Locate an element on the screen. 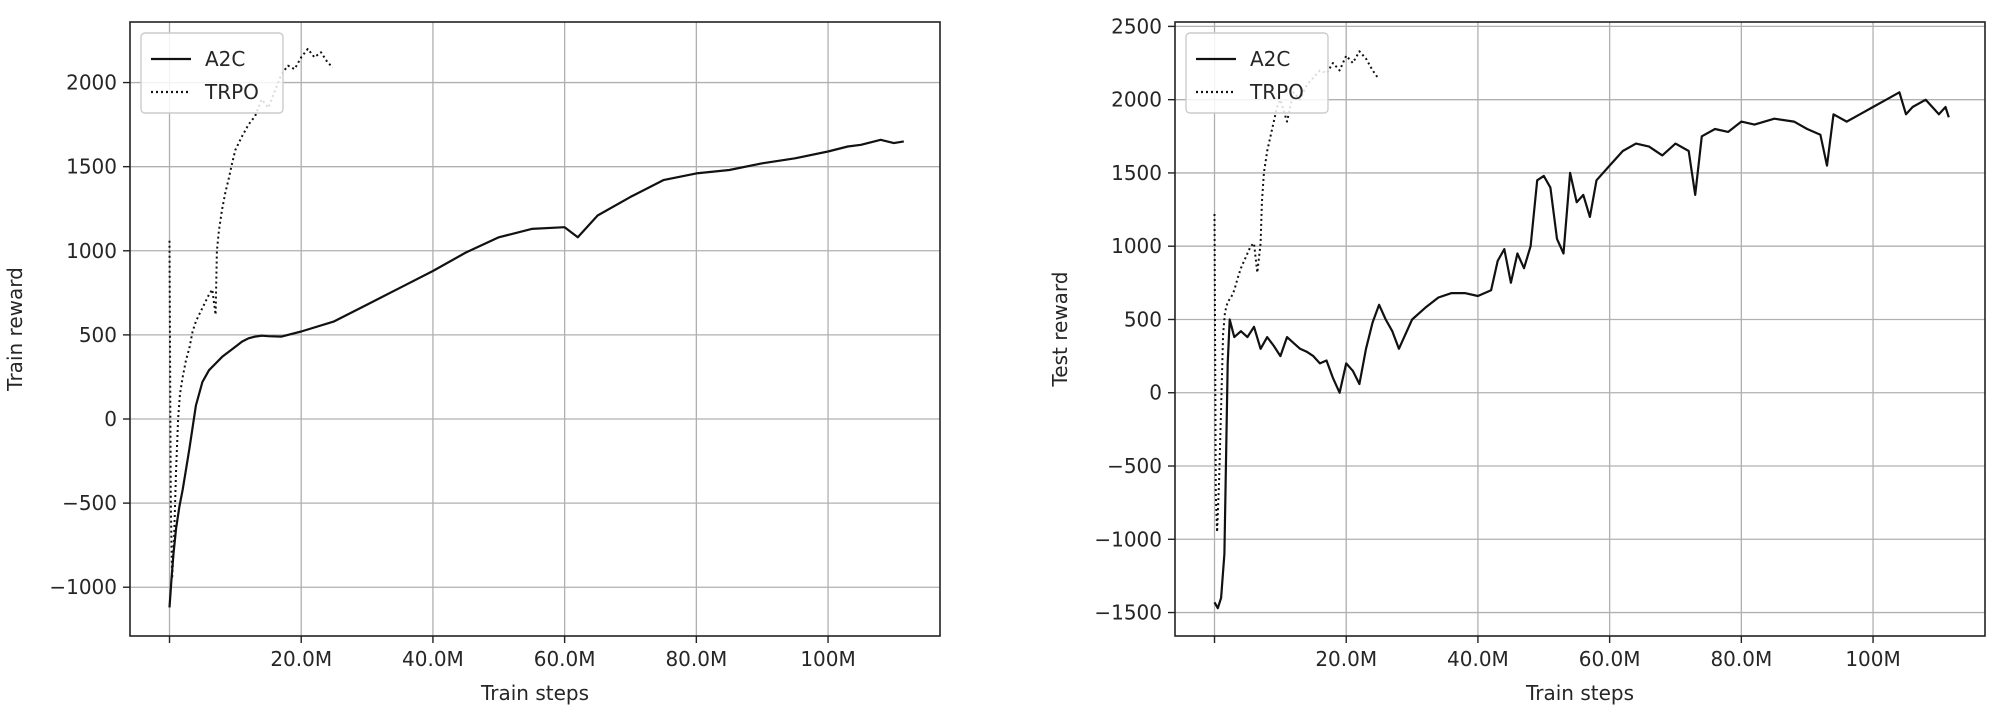 The width and height of the screenshot is (2000, 716). y-axis-label: Train reward is located at coordinates (15, 329).